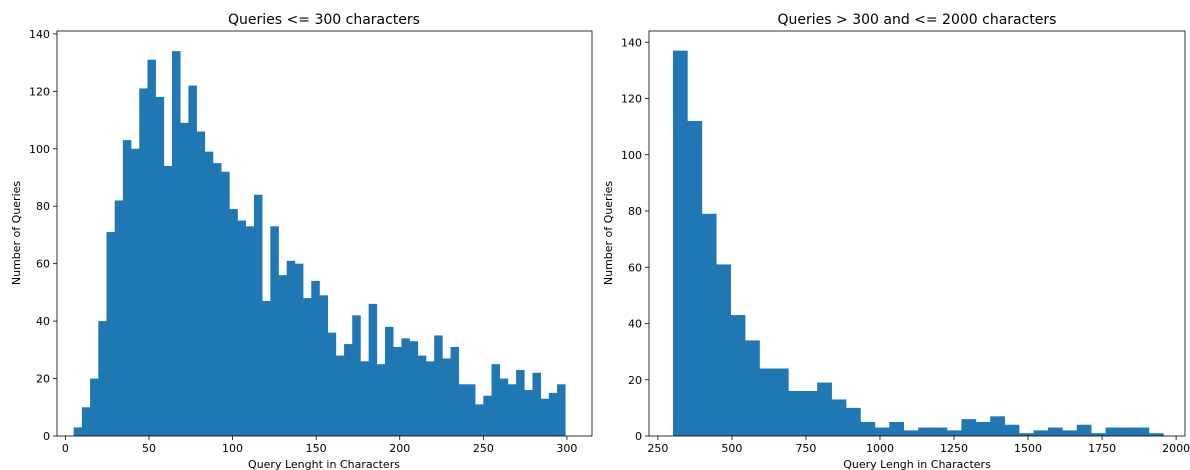 The width and height of the screenshot is (1190, 470). Describe the element at coordinates (917, 464) in the screenshot. I see `x-axis-label: Query Lengh in Characters` at that location.